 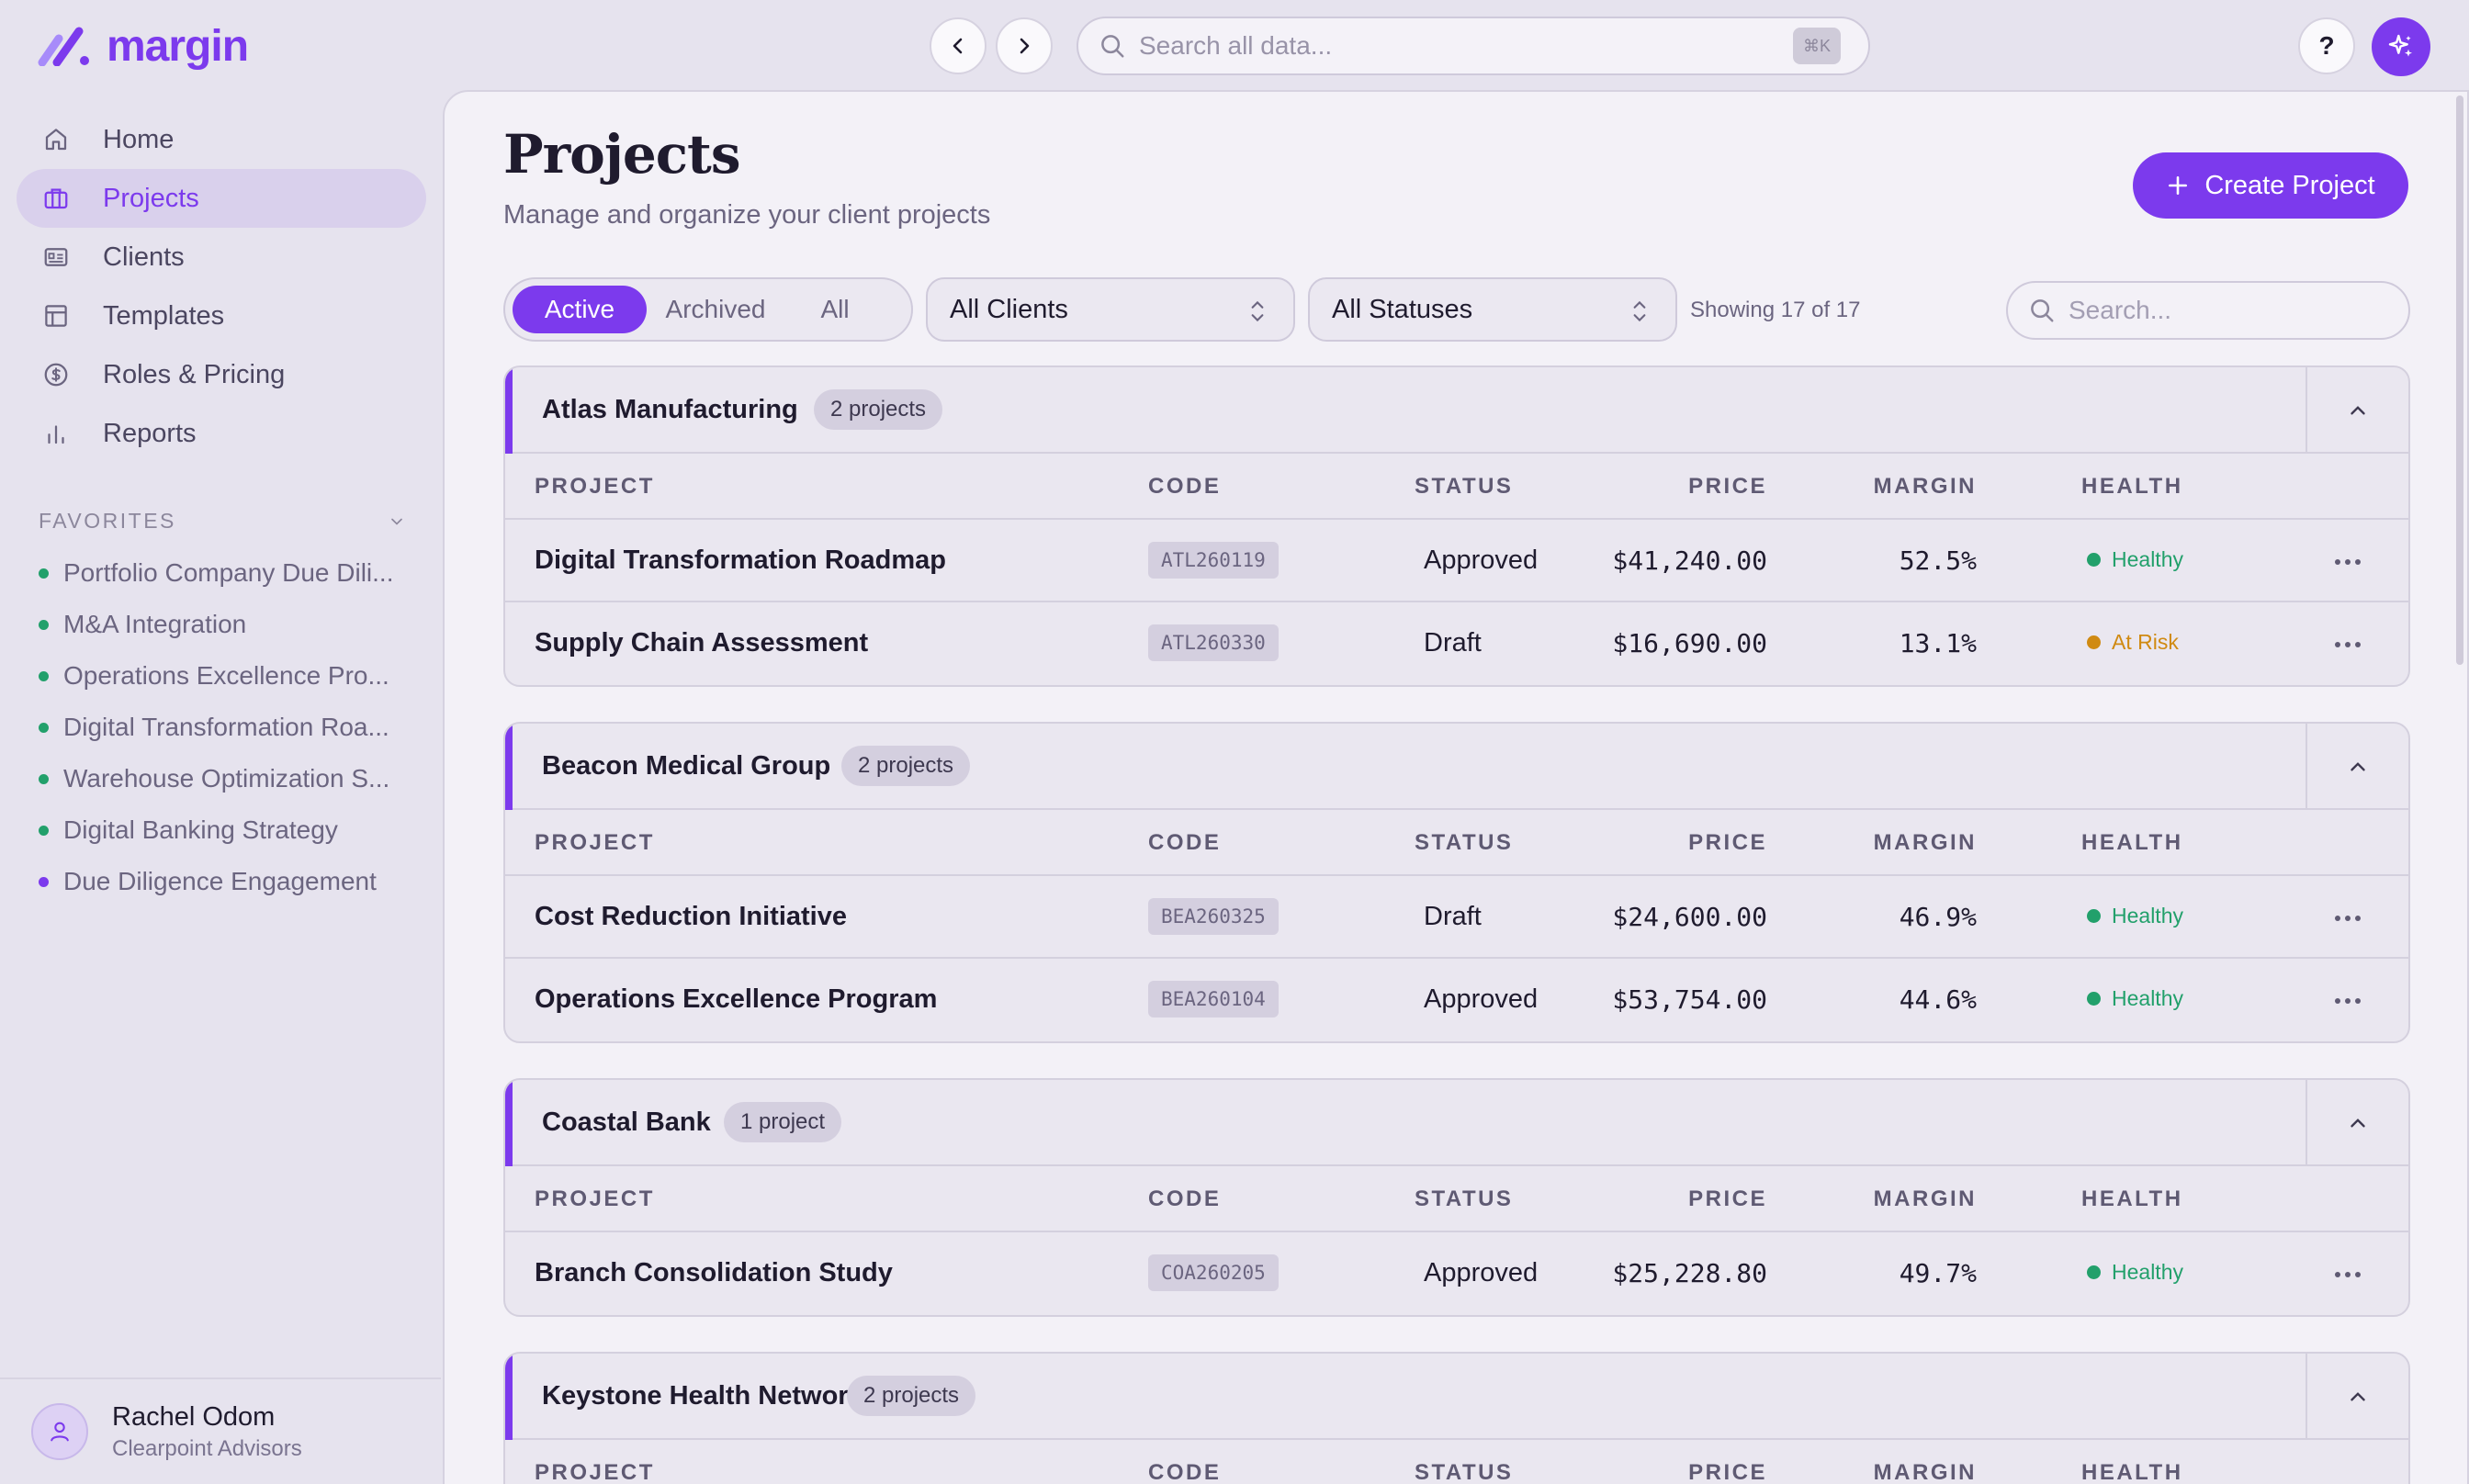 I want to click on health-badge: Healthy, so click(x=2135, y=560).